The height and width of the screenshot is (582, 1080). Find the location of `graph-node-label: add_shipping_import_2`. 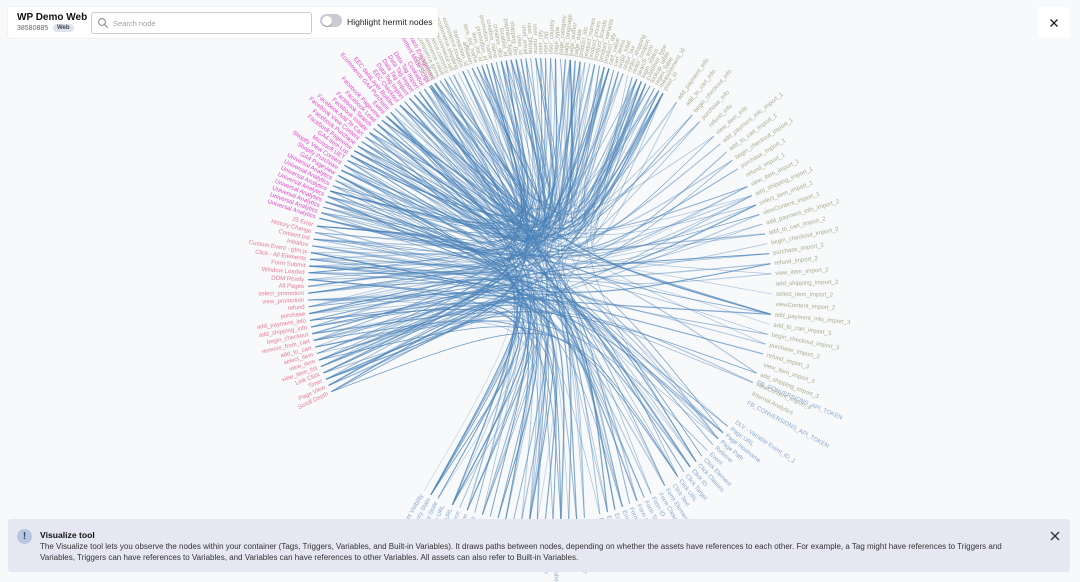

graph-node-label: add_shipping_import_2 is located at coordinates (807, 284).